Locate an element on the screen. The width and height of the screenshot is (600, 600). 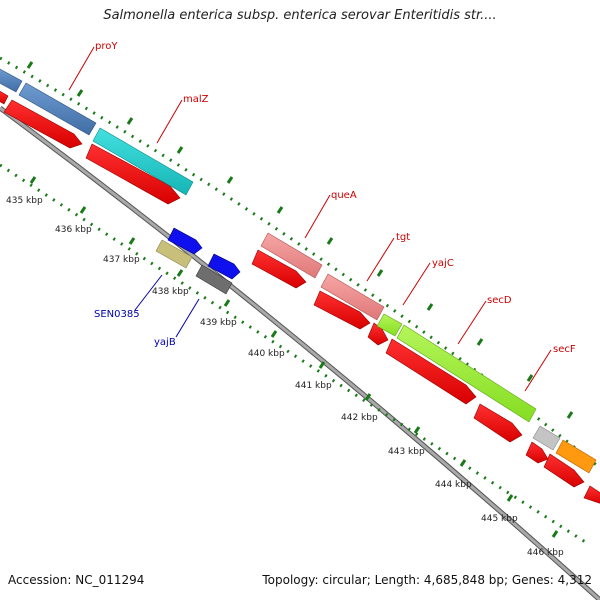
tick-label-443: 443 kbp is located at coordinates (406, 452).